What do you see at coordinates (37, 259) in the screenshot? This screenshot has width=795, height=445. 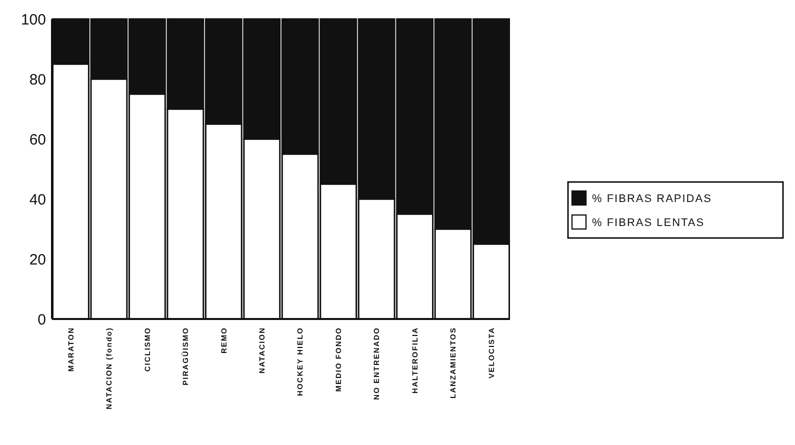 I see `y-tick-label: 20` at bounding box center [37, 259].